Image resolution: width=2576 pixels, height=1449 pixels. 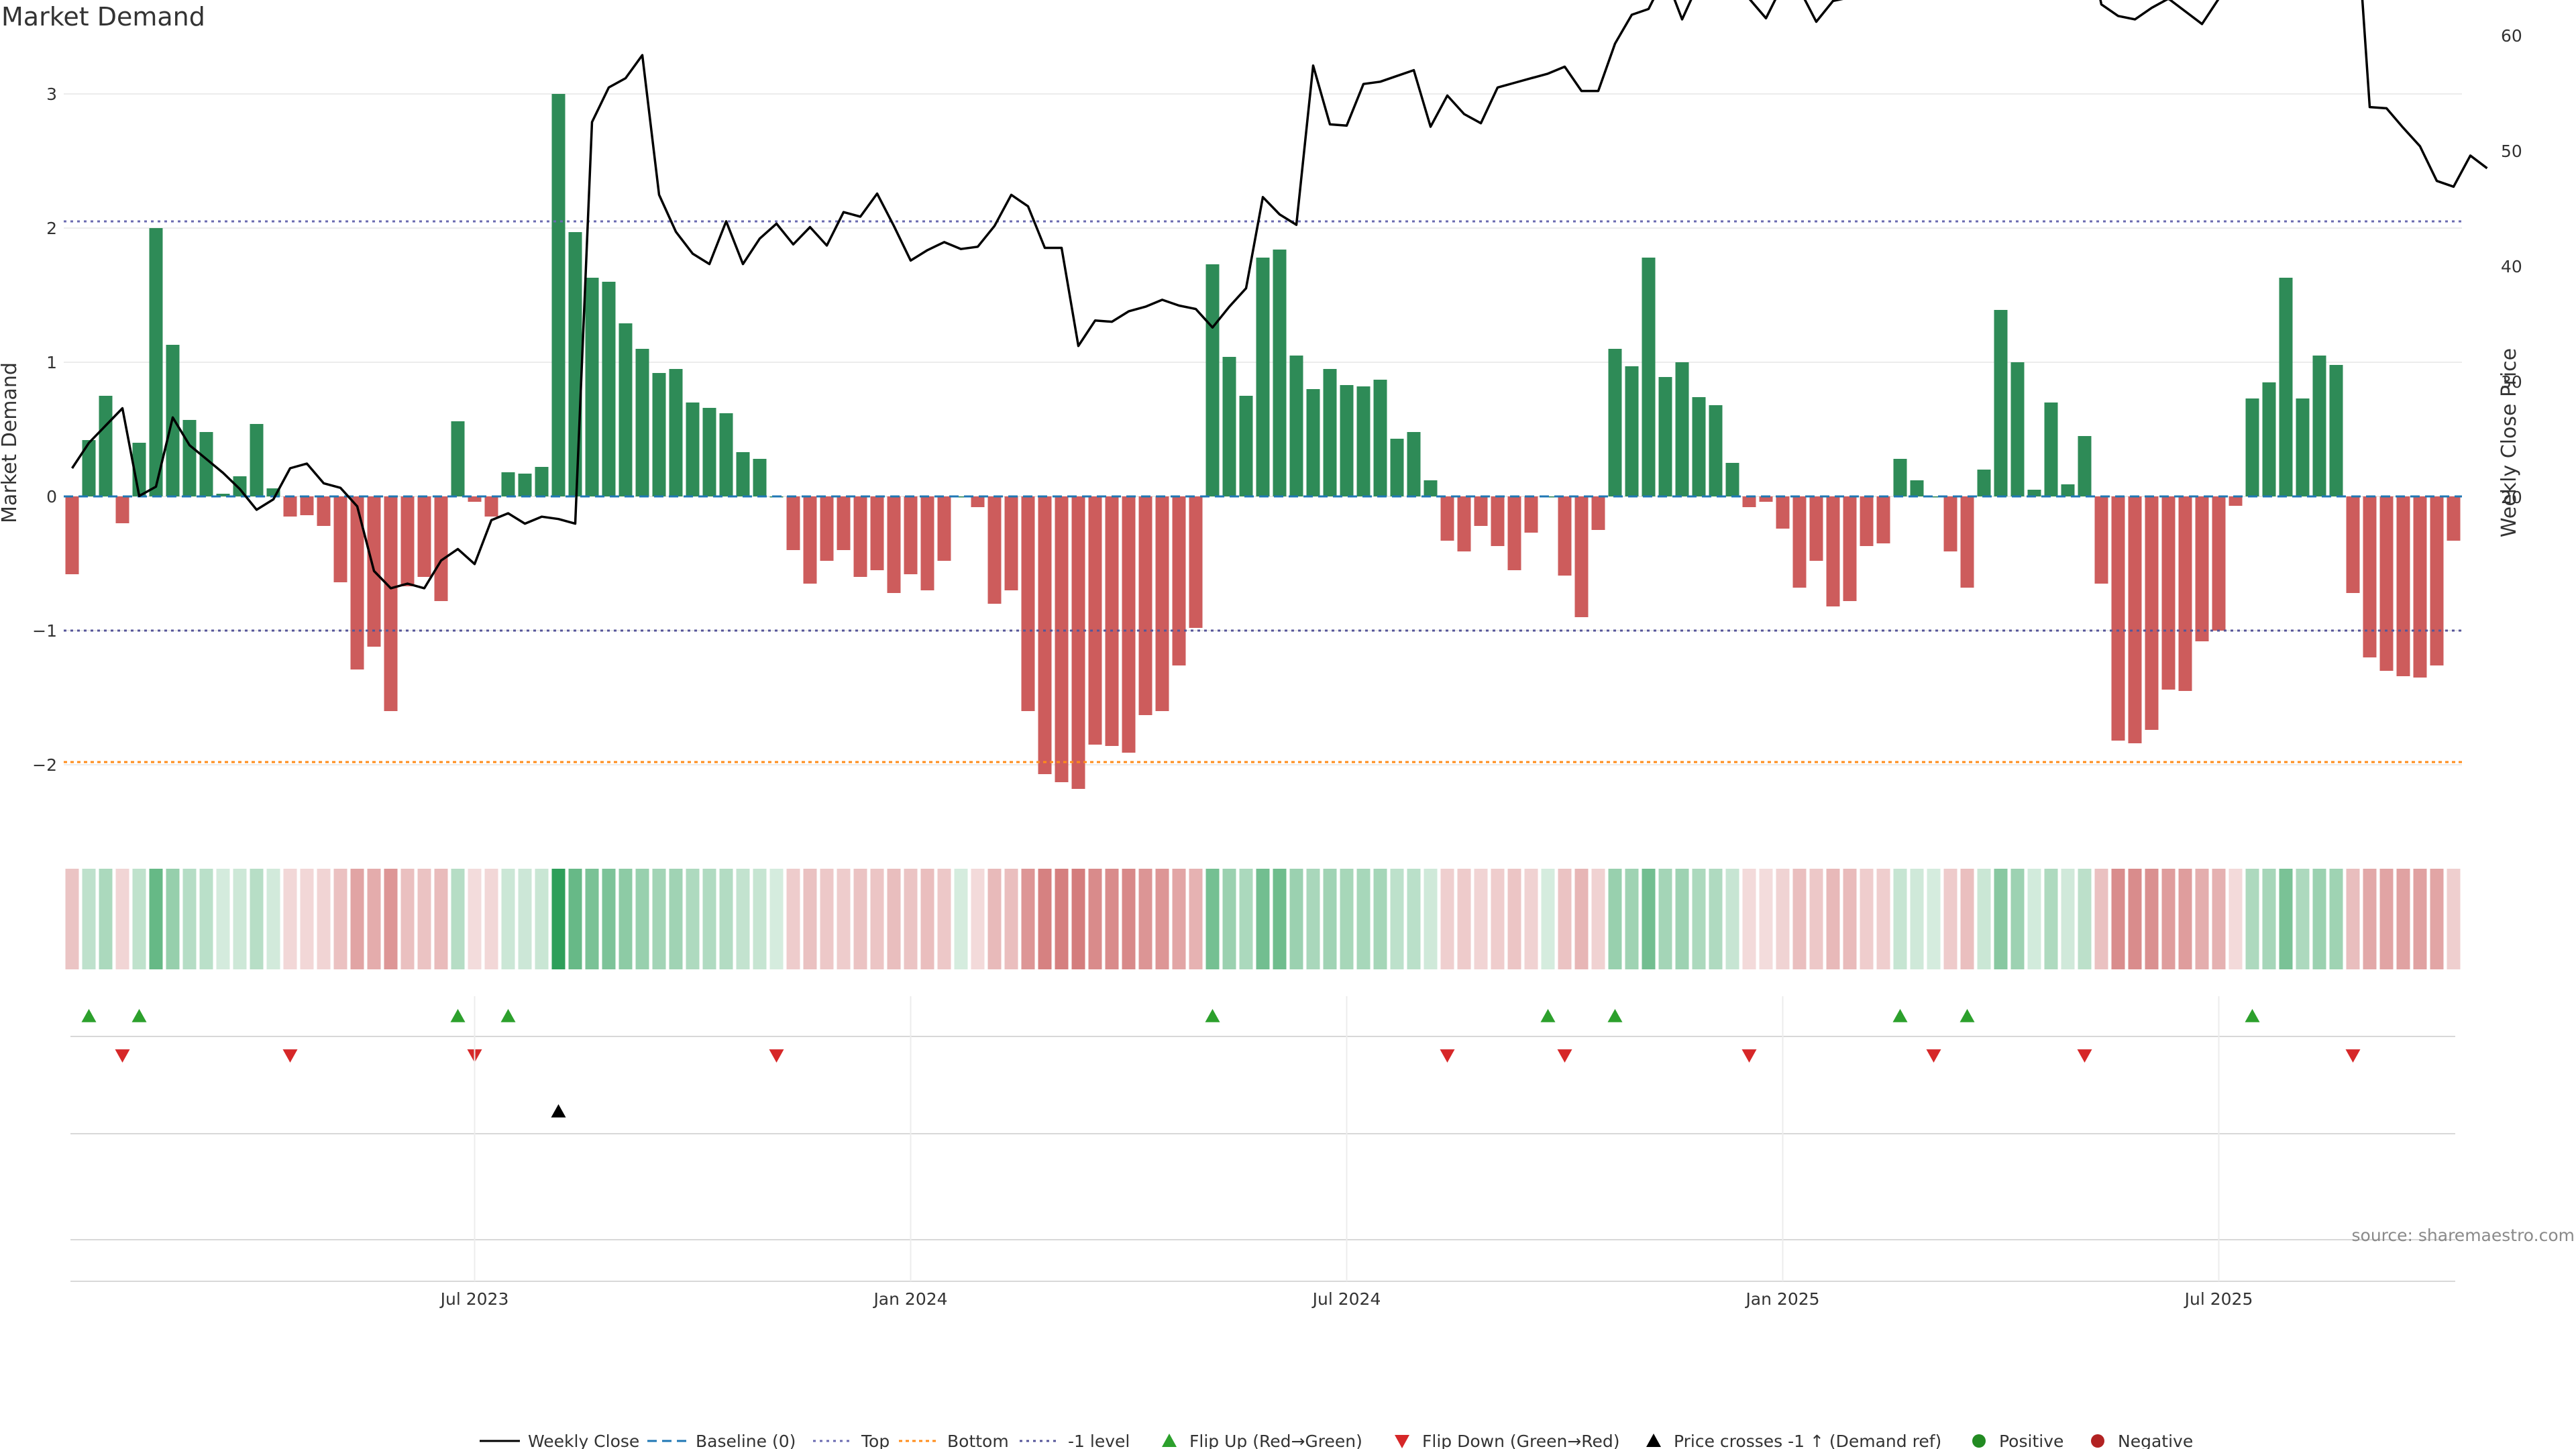 I want to click on legend-label: Negative, so click(x=2155, y=1440).